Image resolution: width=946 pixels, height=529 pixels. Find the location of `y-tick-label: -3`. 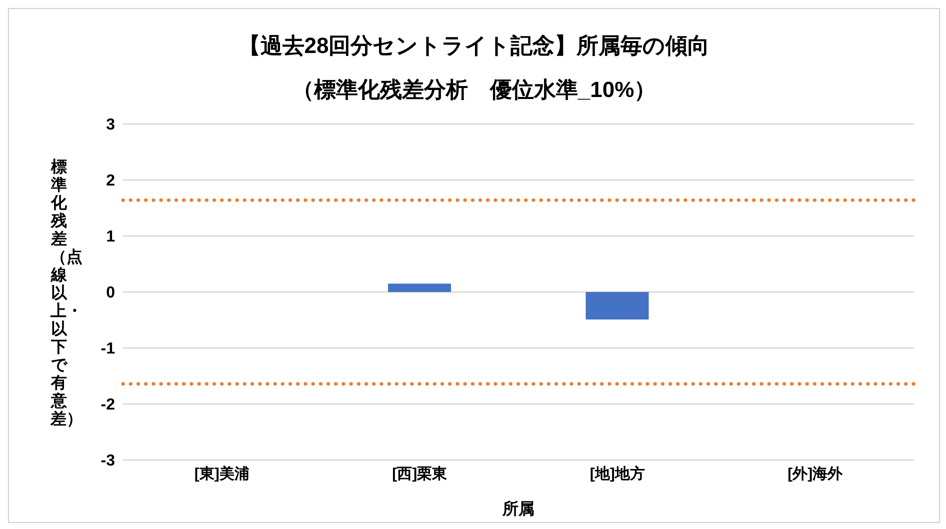

y-tick-label: -3 is located at coordinates (108, 461).